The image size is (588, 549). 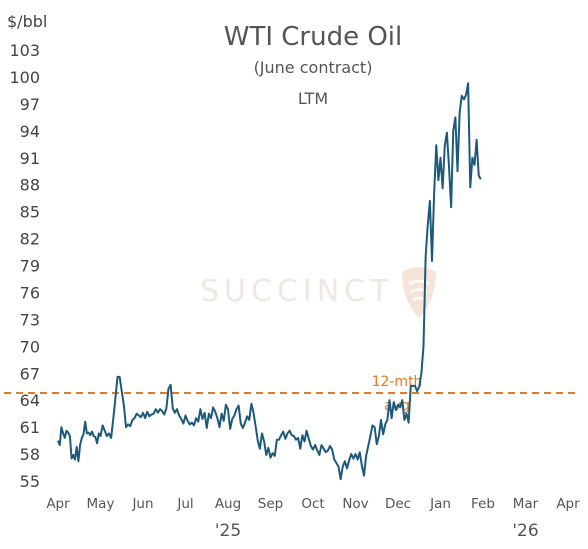 I want to click on y-axis-ticks: 55 58 61 64 67 70 73 76 79 82 85 88 91 94 97 100 103, so click(x=24, y=266).